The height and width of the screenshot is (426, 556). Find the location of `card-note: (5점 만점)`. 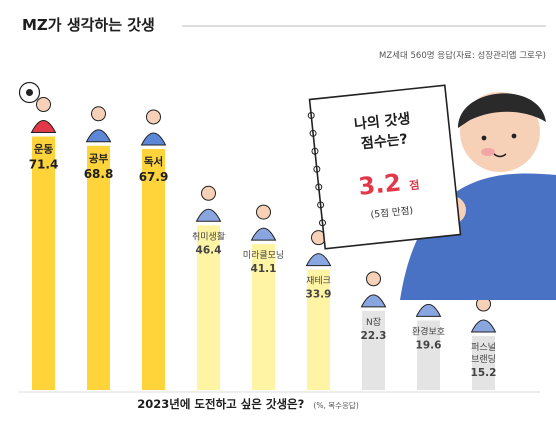

card-note: (5점 만점) is located at coordinates (392, 212).